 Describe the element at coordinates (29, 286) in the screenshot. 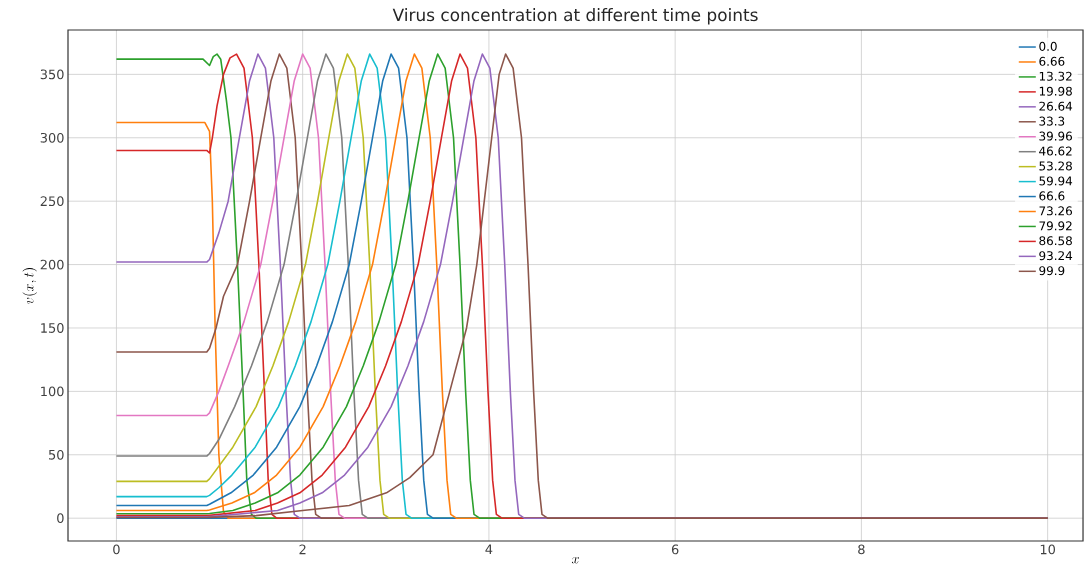

I see `y-axis-title: $v(x, t)$` at that location.